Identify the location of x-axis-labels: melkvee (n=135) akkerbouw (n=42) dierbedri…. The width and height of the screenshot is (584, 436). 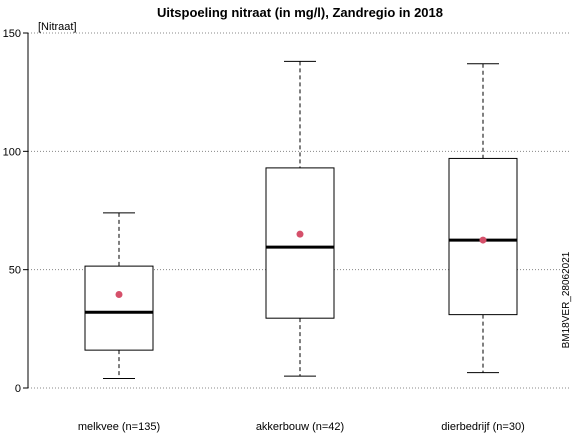
(301, 427).